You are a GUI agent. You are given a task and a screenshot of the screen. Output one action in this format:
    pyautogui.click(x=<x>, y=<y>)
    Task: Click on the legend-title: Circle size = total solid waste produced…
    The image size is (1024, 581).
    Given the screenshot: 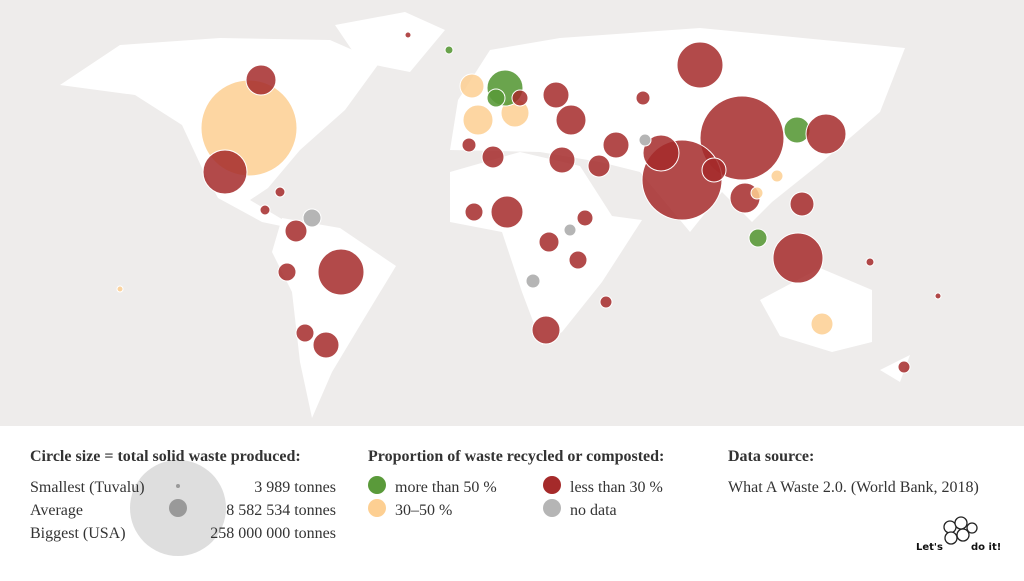 What is the action you would take?
    pyautogui.click(x=165, y=456)
    